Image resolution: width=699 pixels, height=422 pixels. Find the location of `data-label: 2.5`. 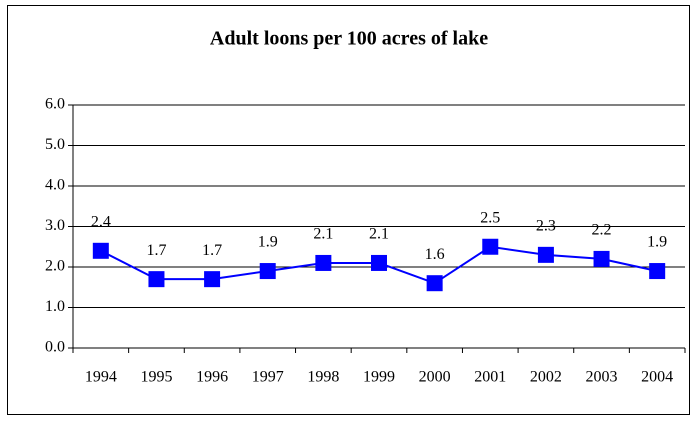

data-label: 2.5 is located at coordinates (490, 217).